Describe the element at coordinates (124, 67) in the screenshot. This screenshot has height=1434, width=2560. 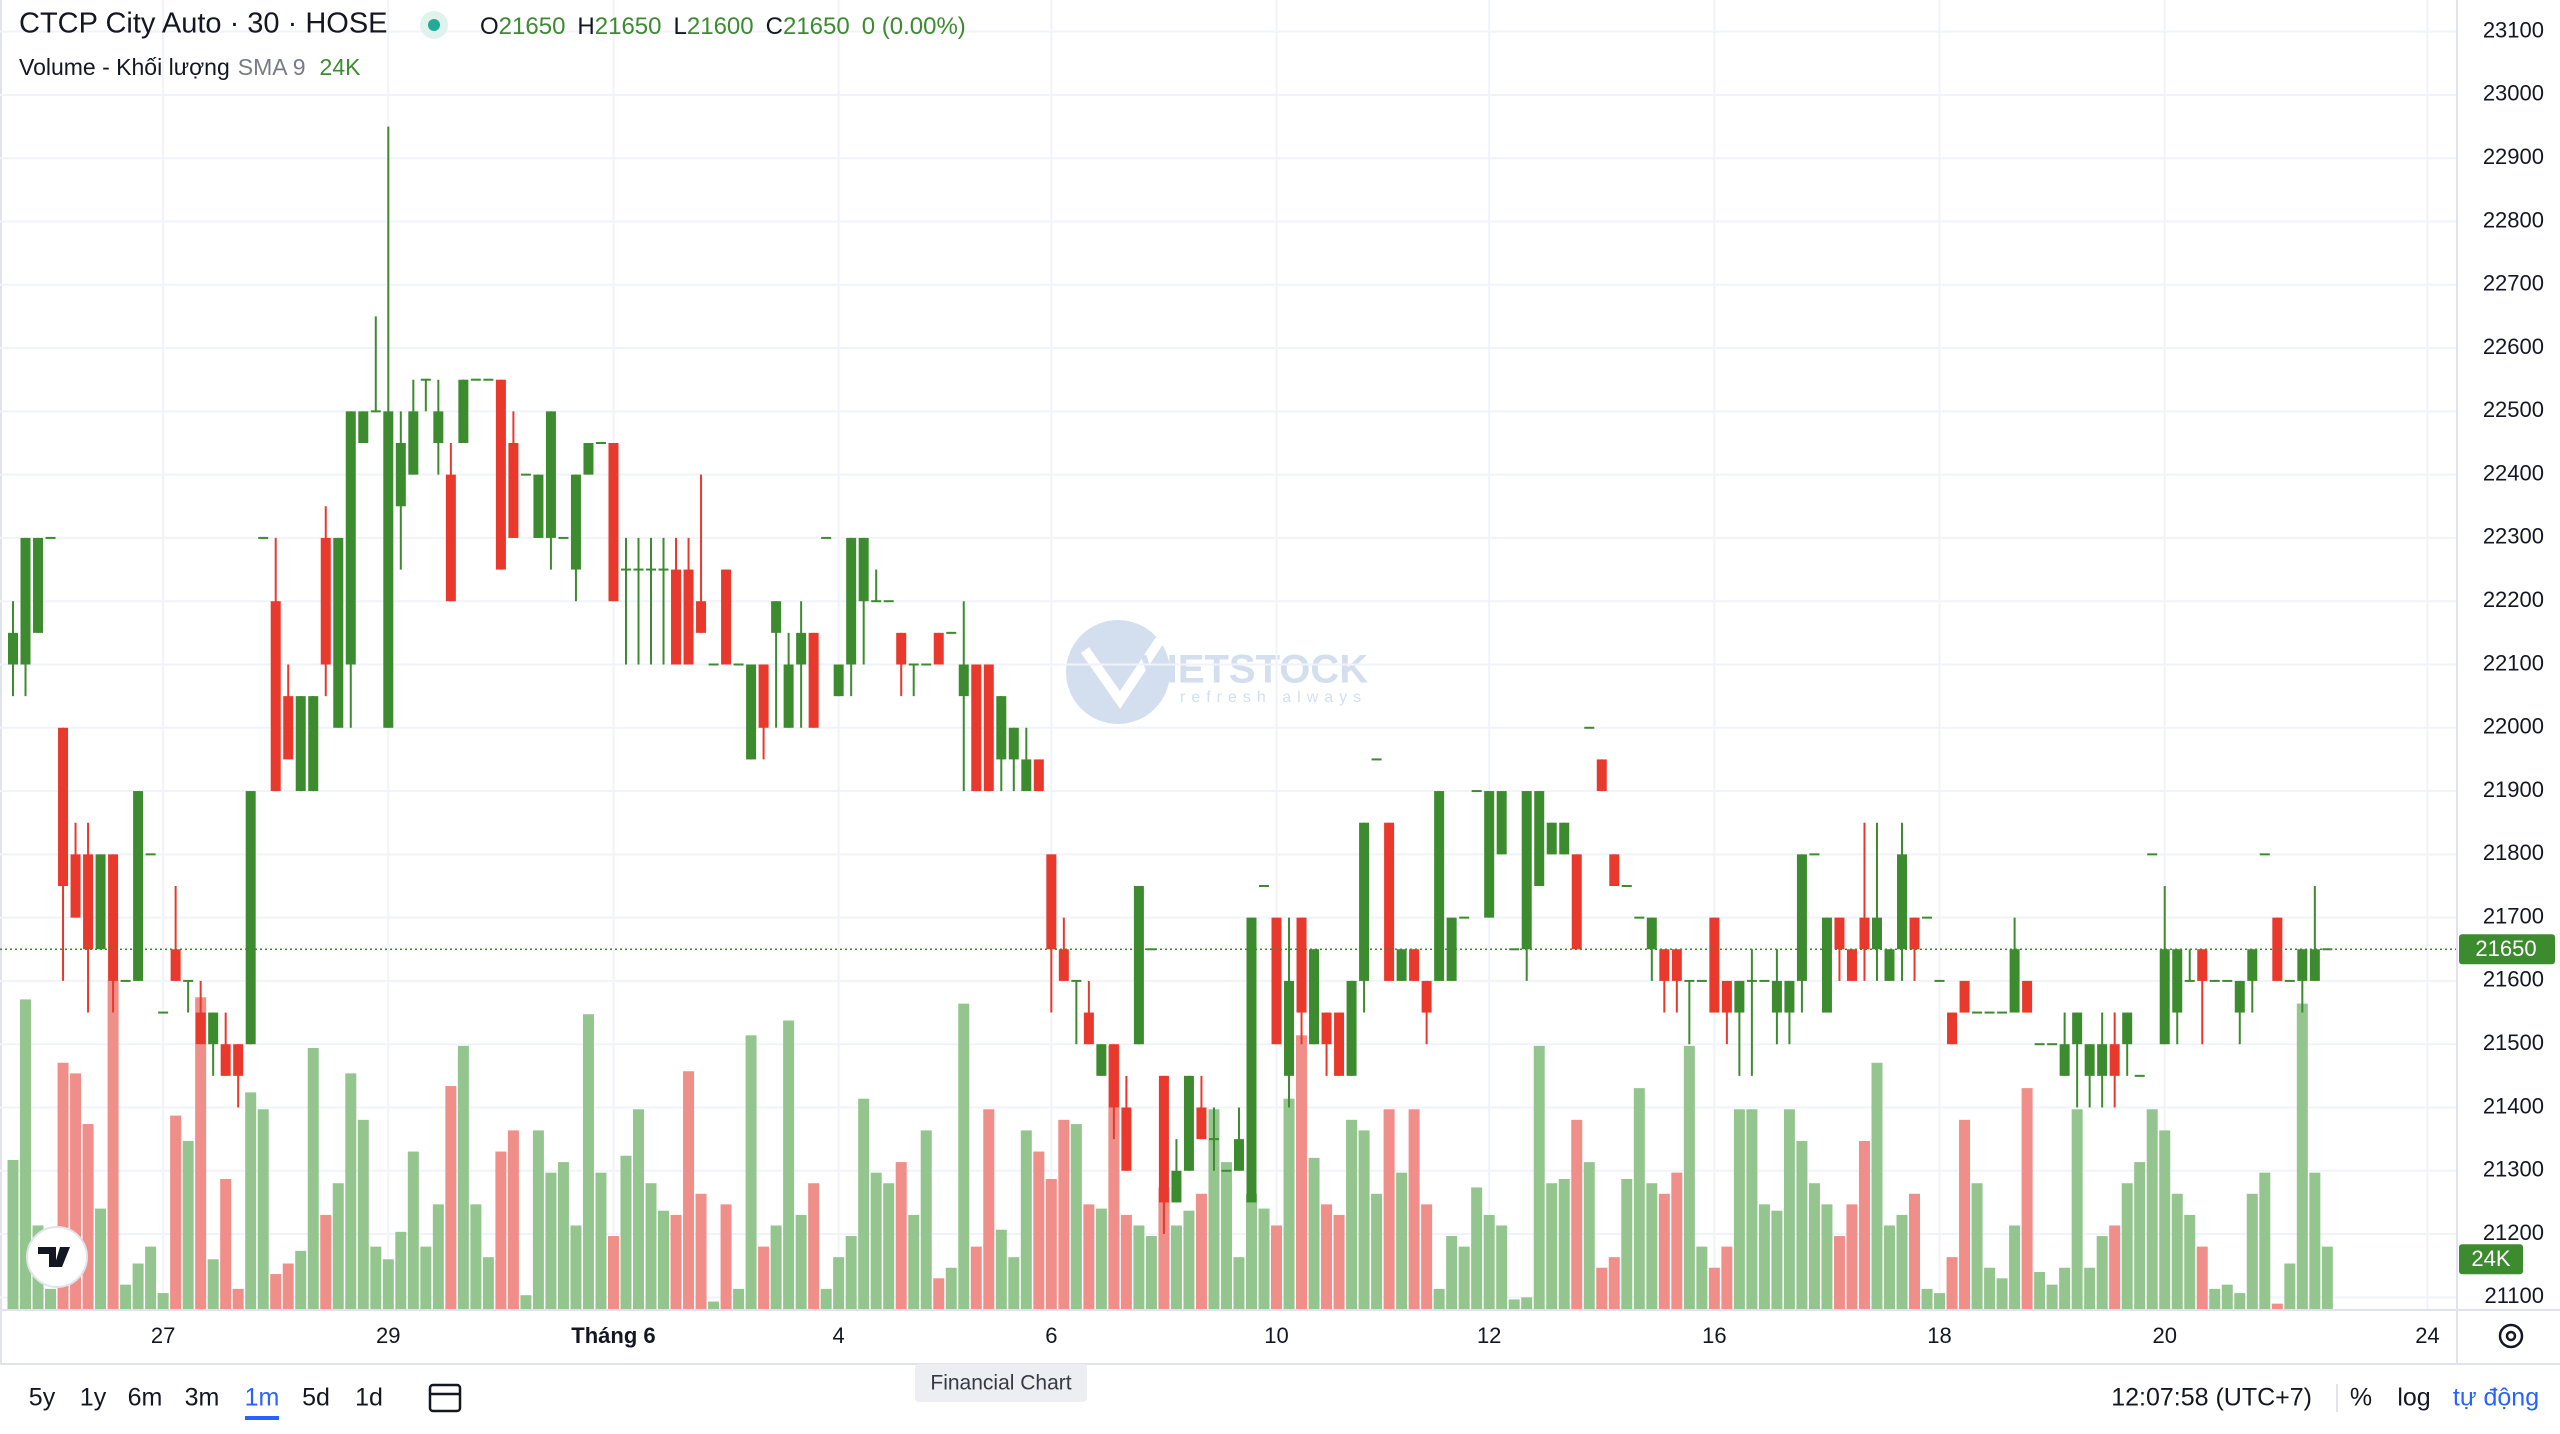
I see `volume-title: Volume - Khối lượng` at that location.